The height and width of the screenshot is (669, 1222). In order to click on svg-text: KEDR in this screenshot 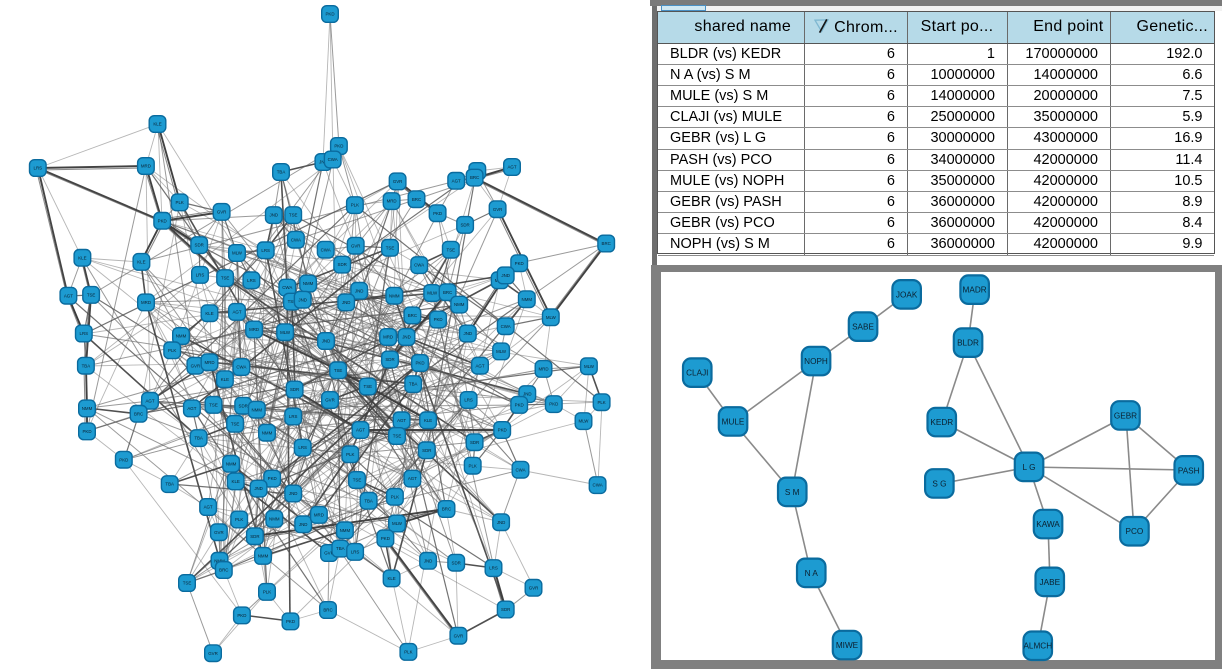, I will do `click(941, 422)`.